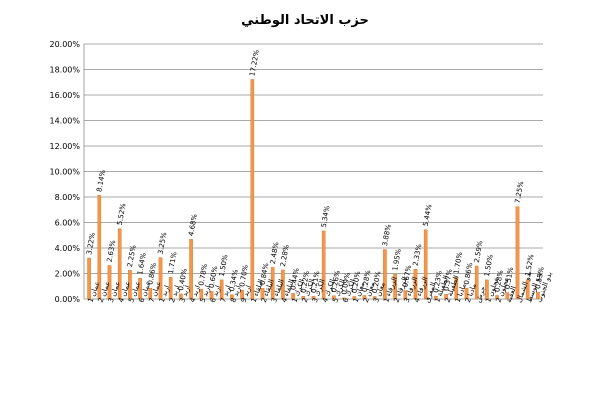 Image resolution: width=600 pixels, height=411 pixels. What do you see at coordinates (346, 284) in the screenshot?
I see `data-label: 0.09%` at bounding box center [346, 284].